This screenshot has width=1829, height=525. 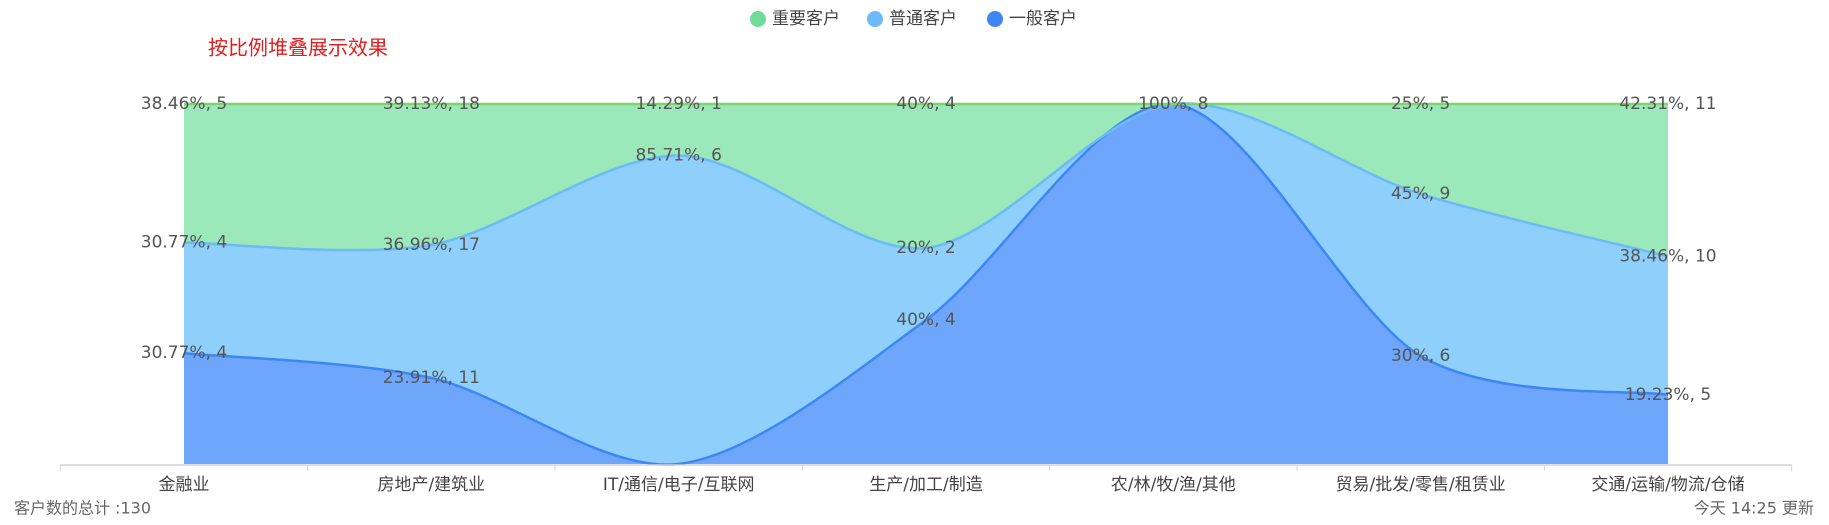 I want to click on x-tick-label: 贸易/批发/零售/租赁业, so click(x=1421, y=485).